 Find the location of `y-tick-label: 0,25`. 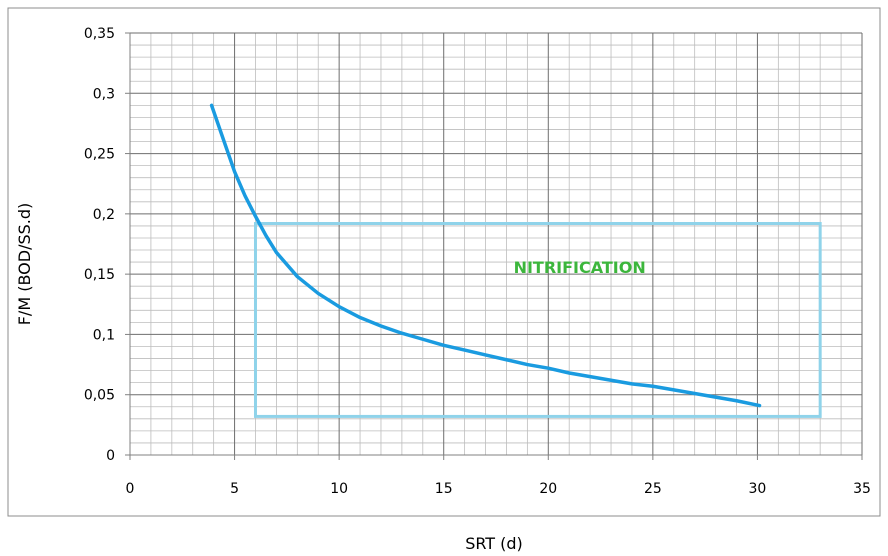

y-tick-label: 0,25 is located at coordinates (99, 155).